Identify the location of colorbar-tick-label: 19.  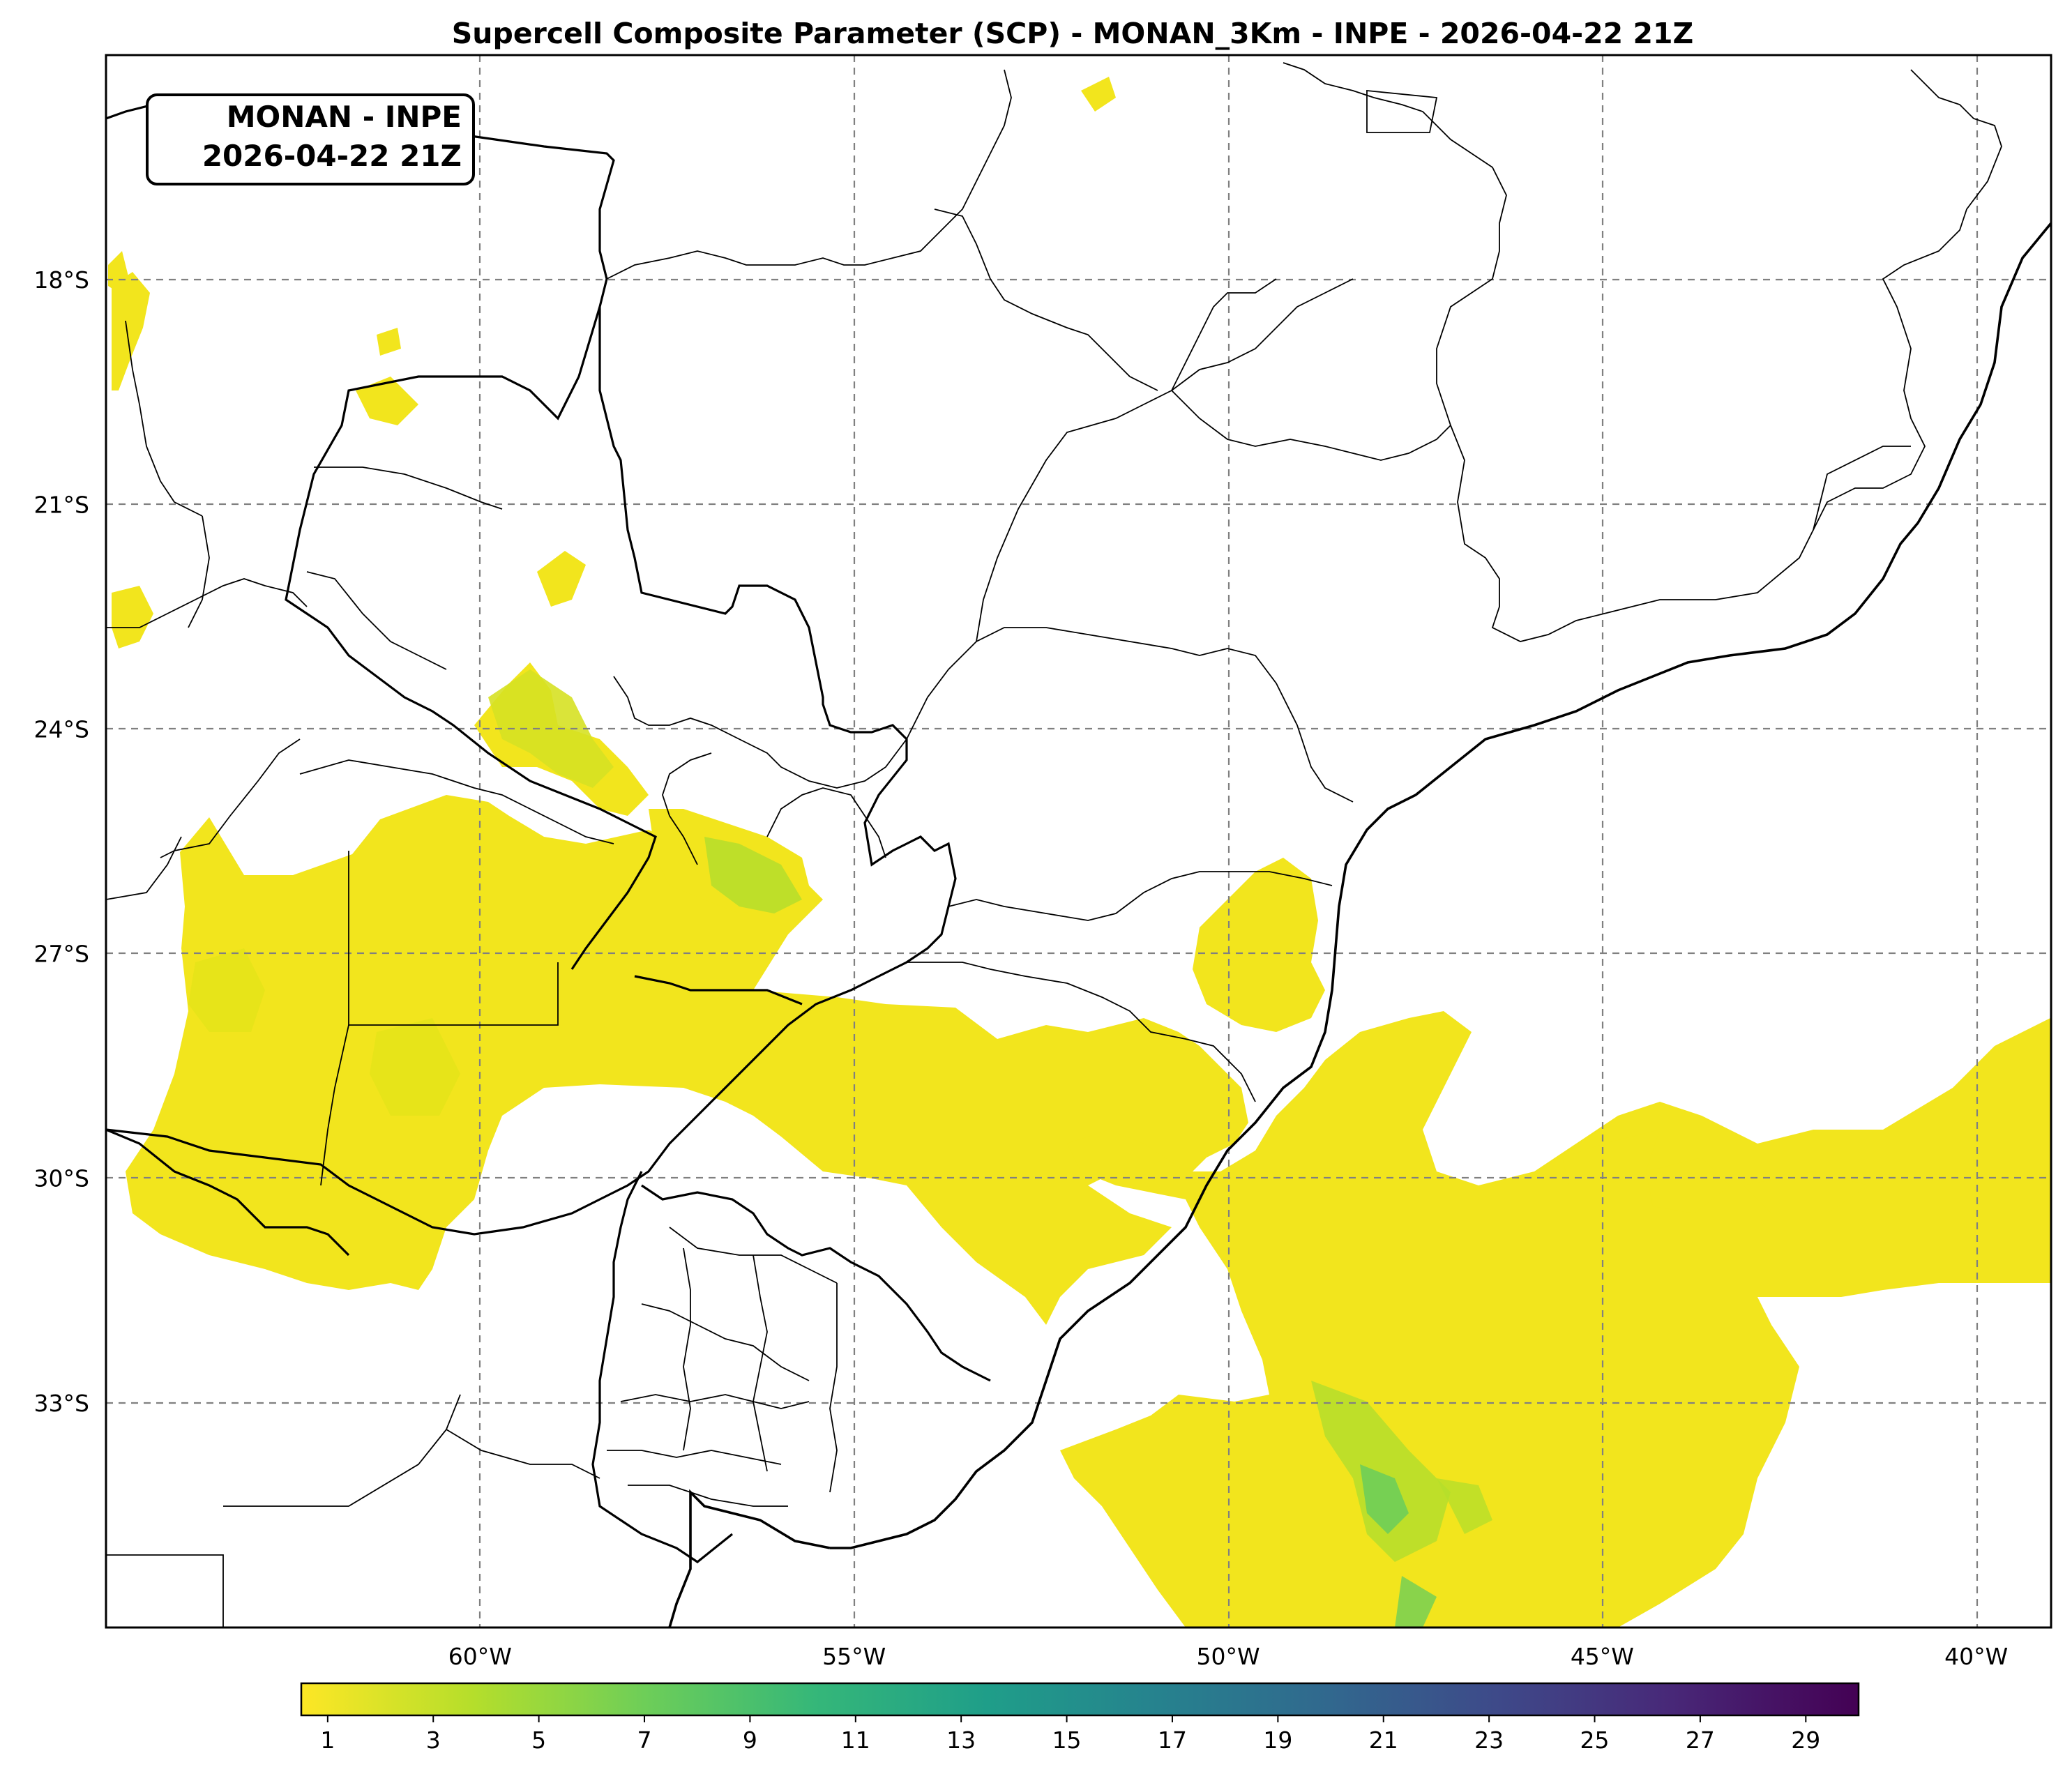
(1277, 1740).